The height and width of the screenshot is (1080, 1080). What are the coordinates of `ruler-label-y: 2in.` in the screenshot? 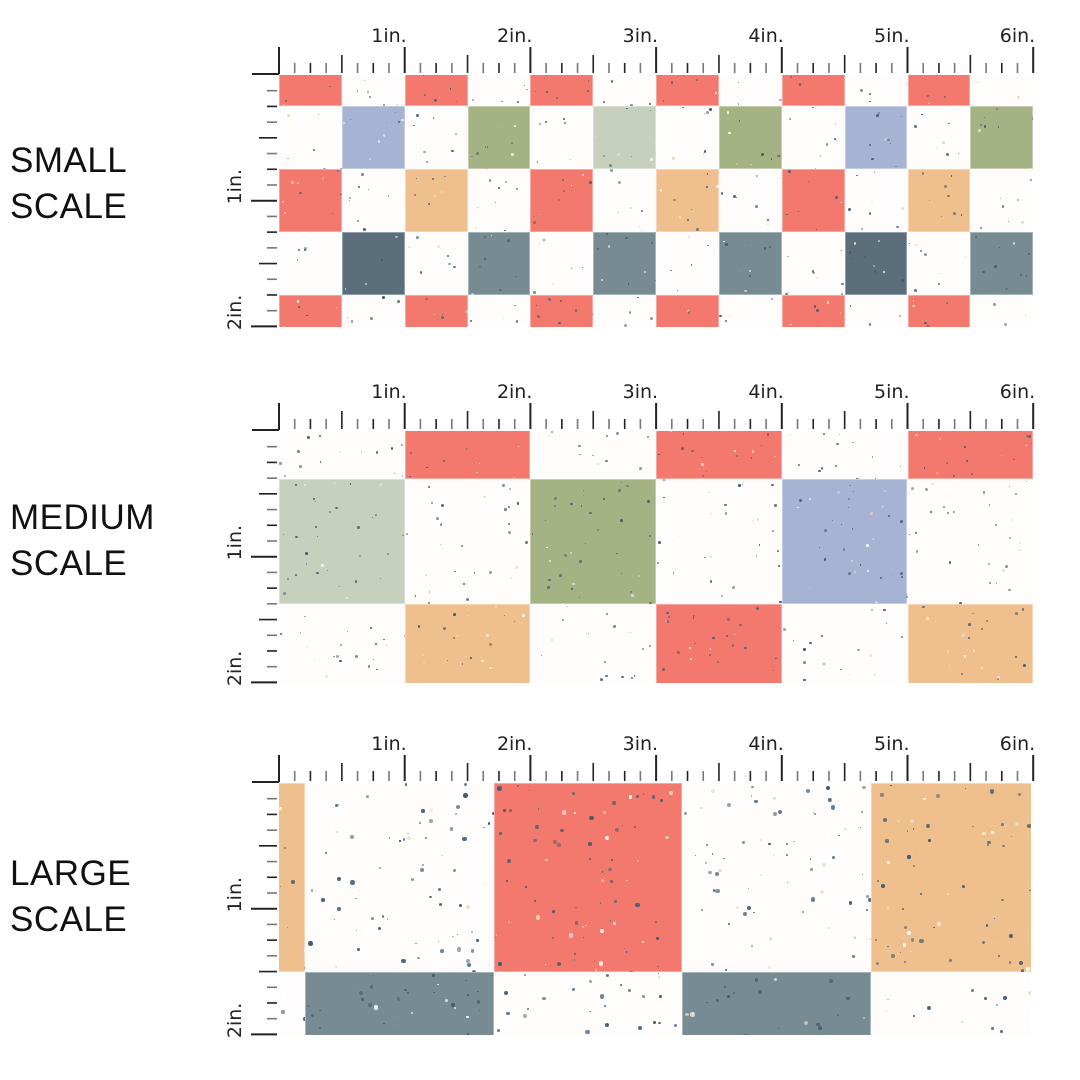 It's located at (235, 1020).